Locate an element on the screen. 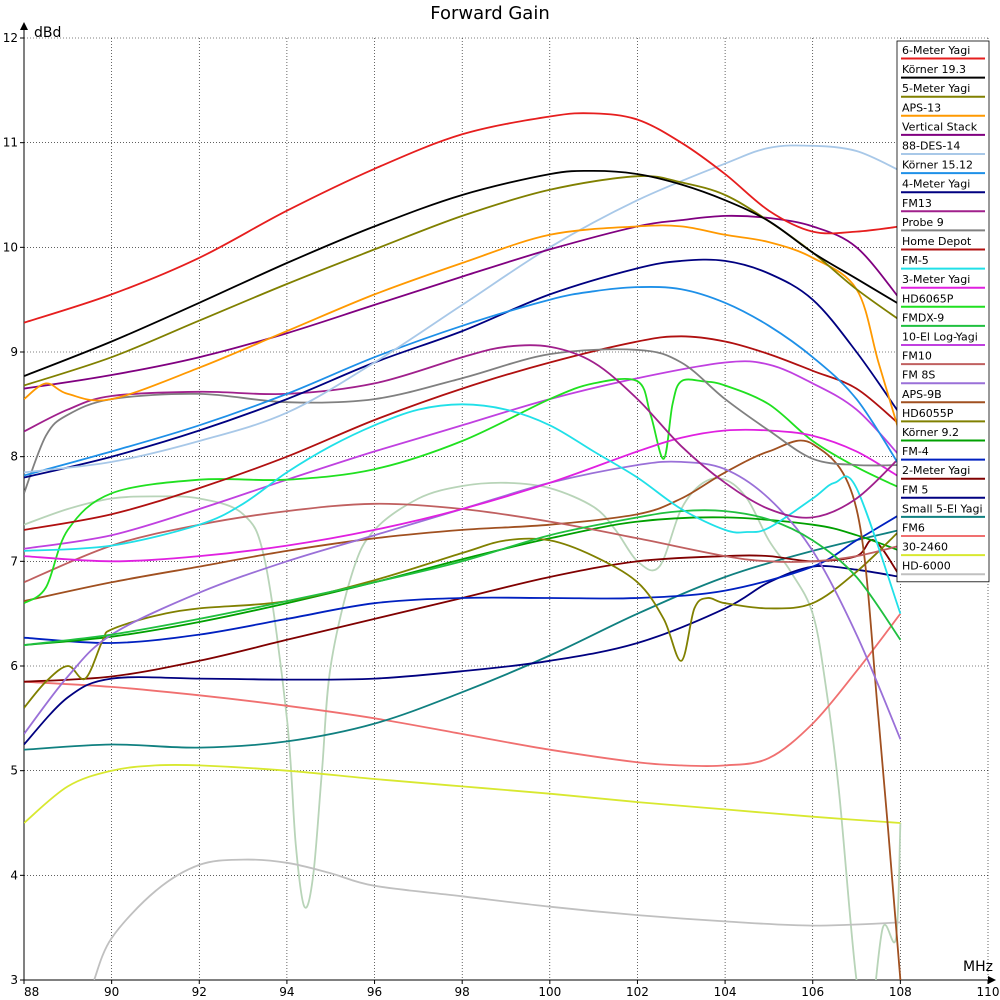 The image size is (1000, 1000). legend-label: APS-9B is located at coordinates (922, 394).